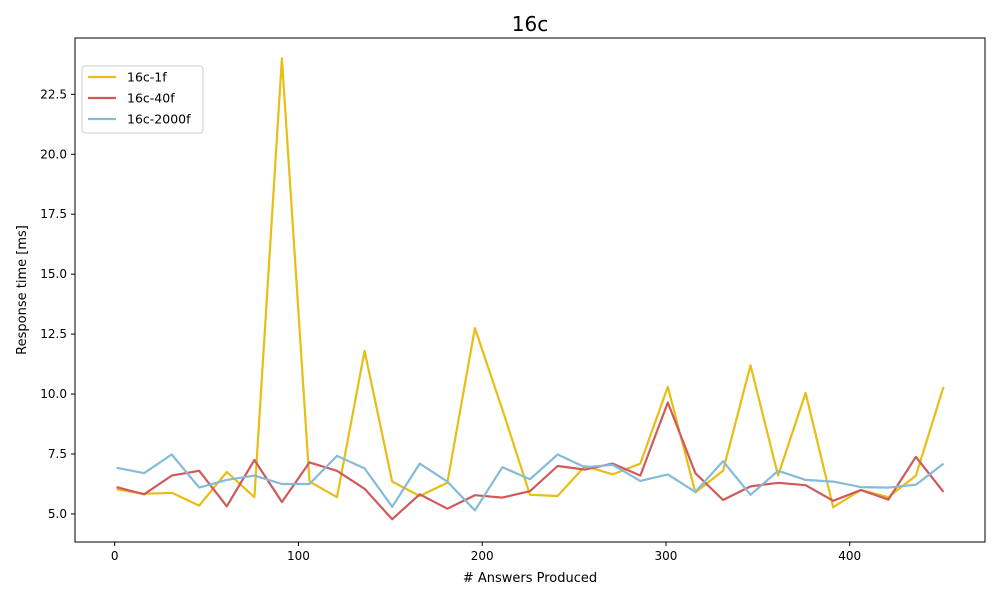  What do you see at coordinates (530, 24) in the screenshot?
I see `chart-title: 16c` at bounding box center [530, 24].